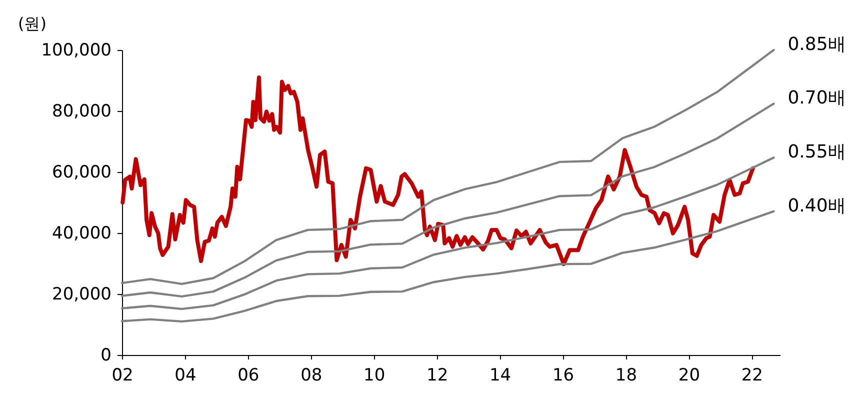  What do you see at coordinates (123, 376) in the screenshot?
I see `x-tick-label: 02` at bounding box center [123, 376].